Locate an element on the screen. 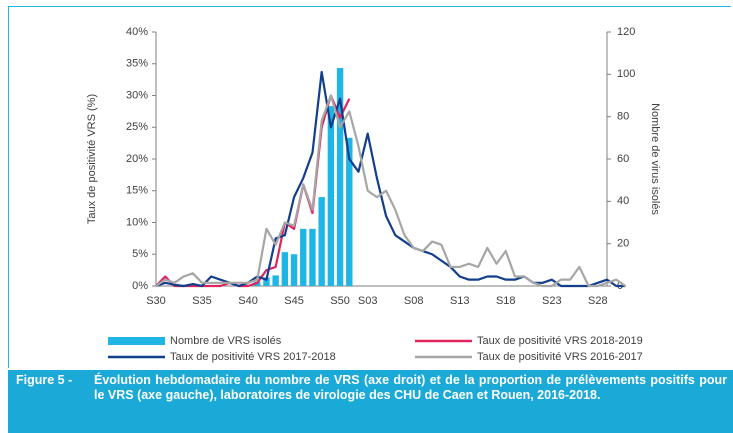 The image size is (733, 433). x-tick-label: S50 is located at coordinates (340, 301).